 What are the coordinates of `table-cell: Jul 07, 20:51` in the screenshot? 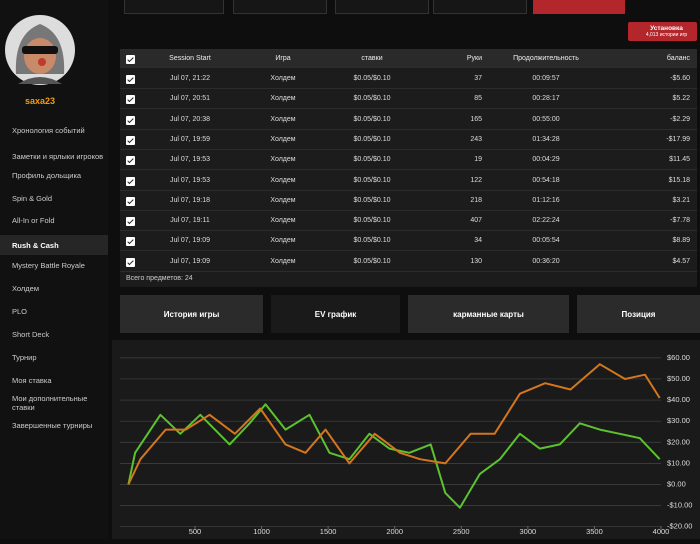 It's located at (190, 99).